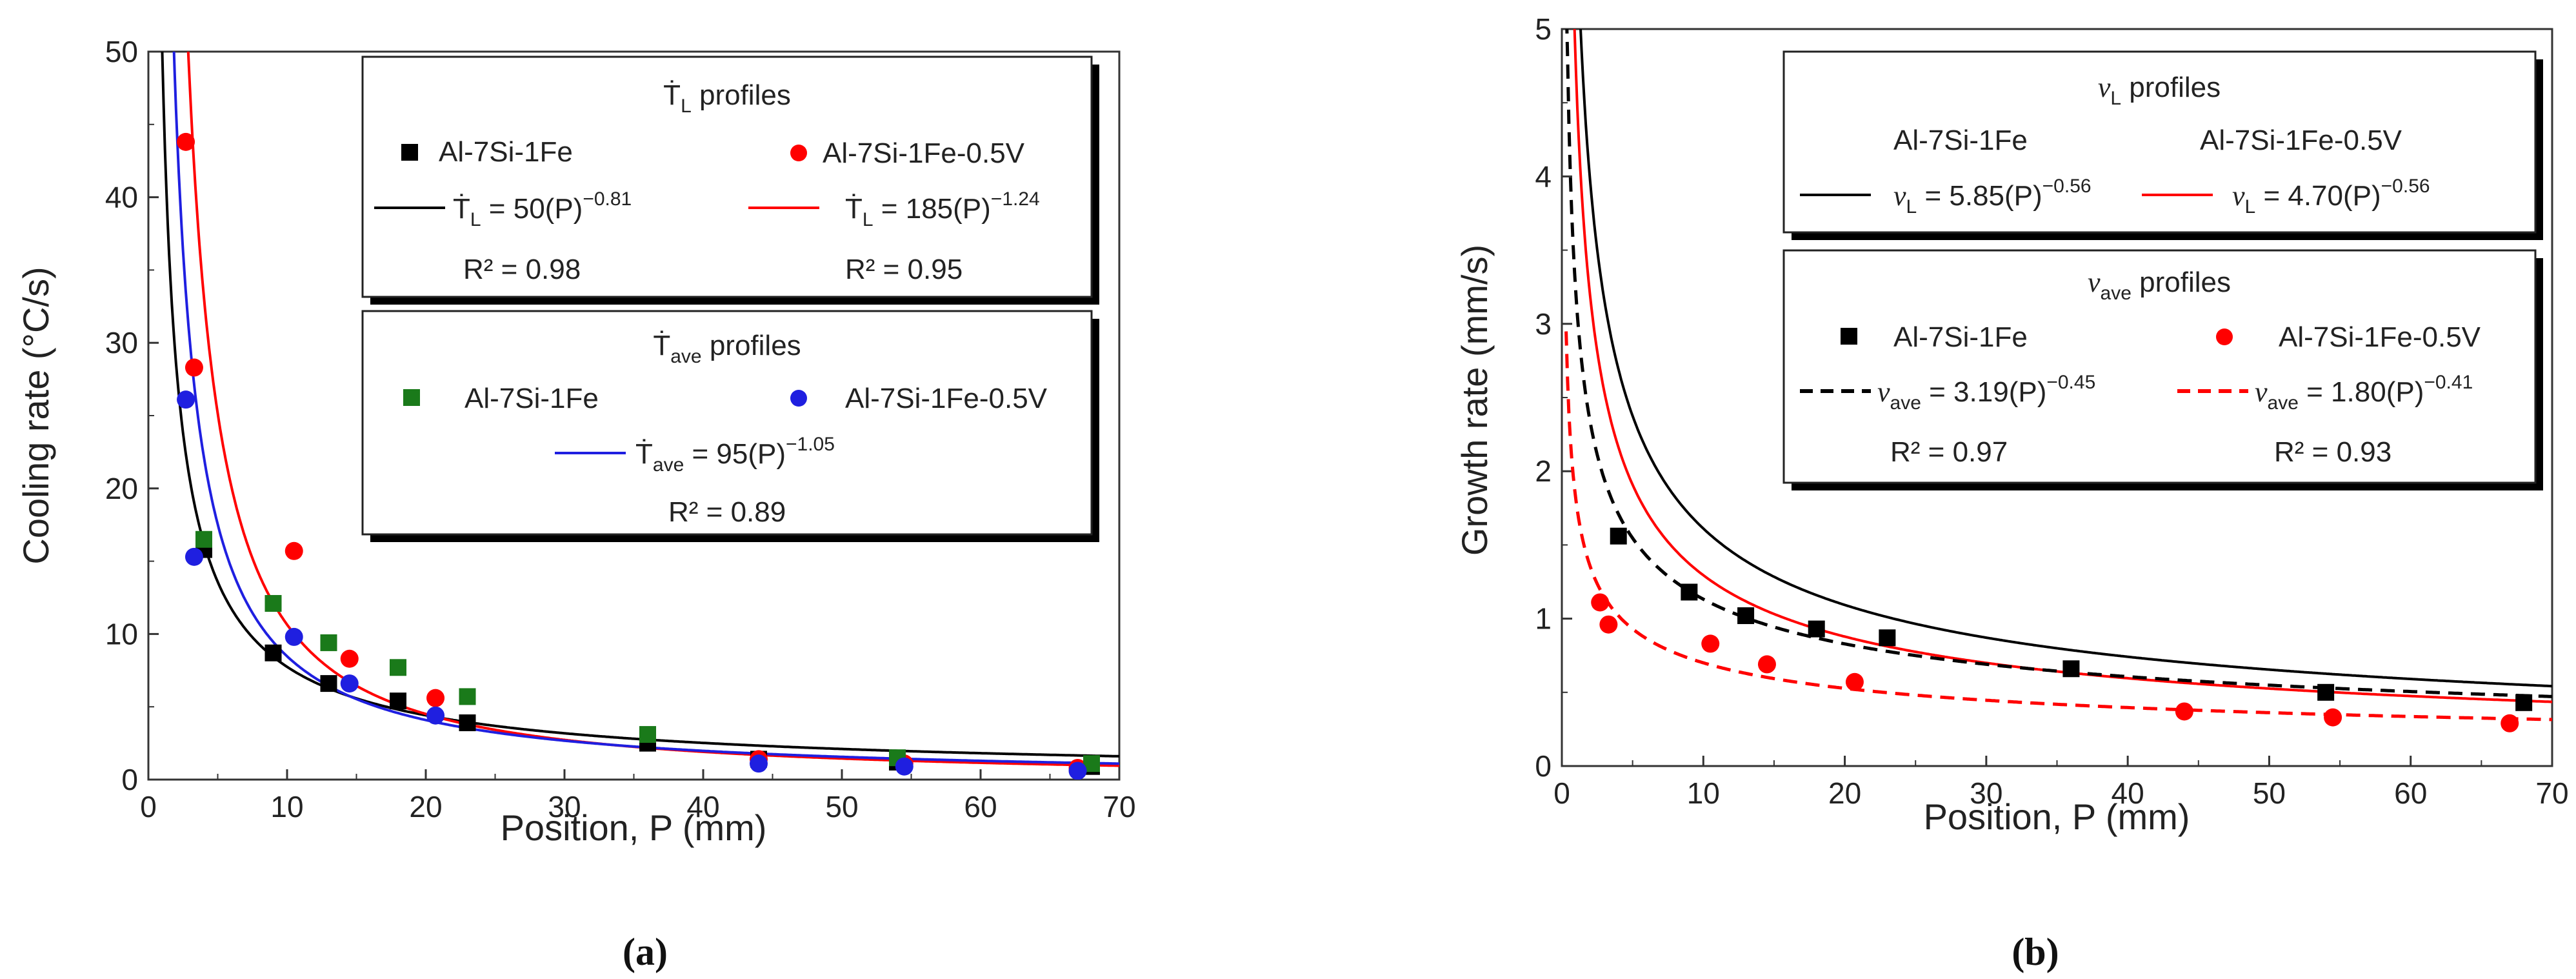 The width and height of the screenshot is (2576, 979). I want to click on x-tick-label-b: 0, so click(1561, 793).